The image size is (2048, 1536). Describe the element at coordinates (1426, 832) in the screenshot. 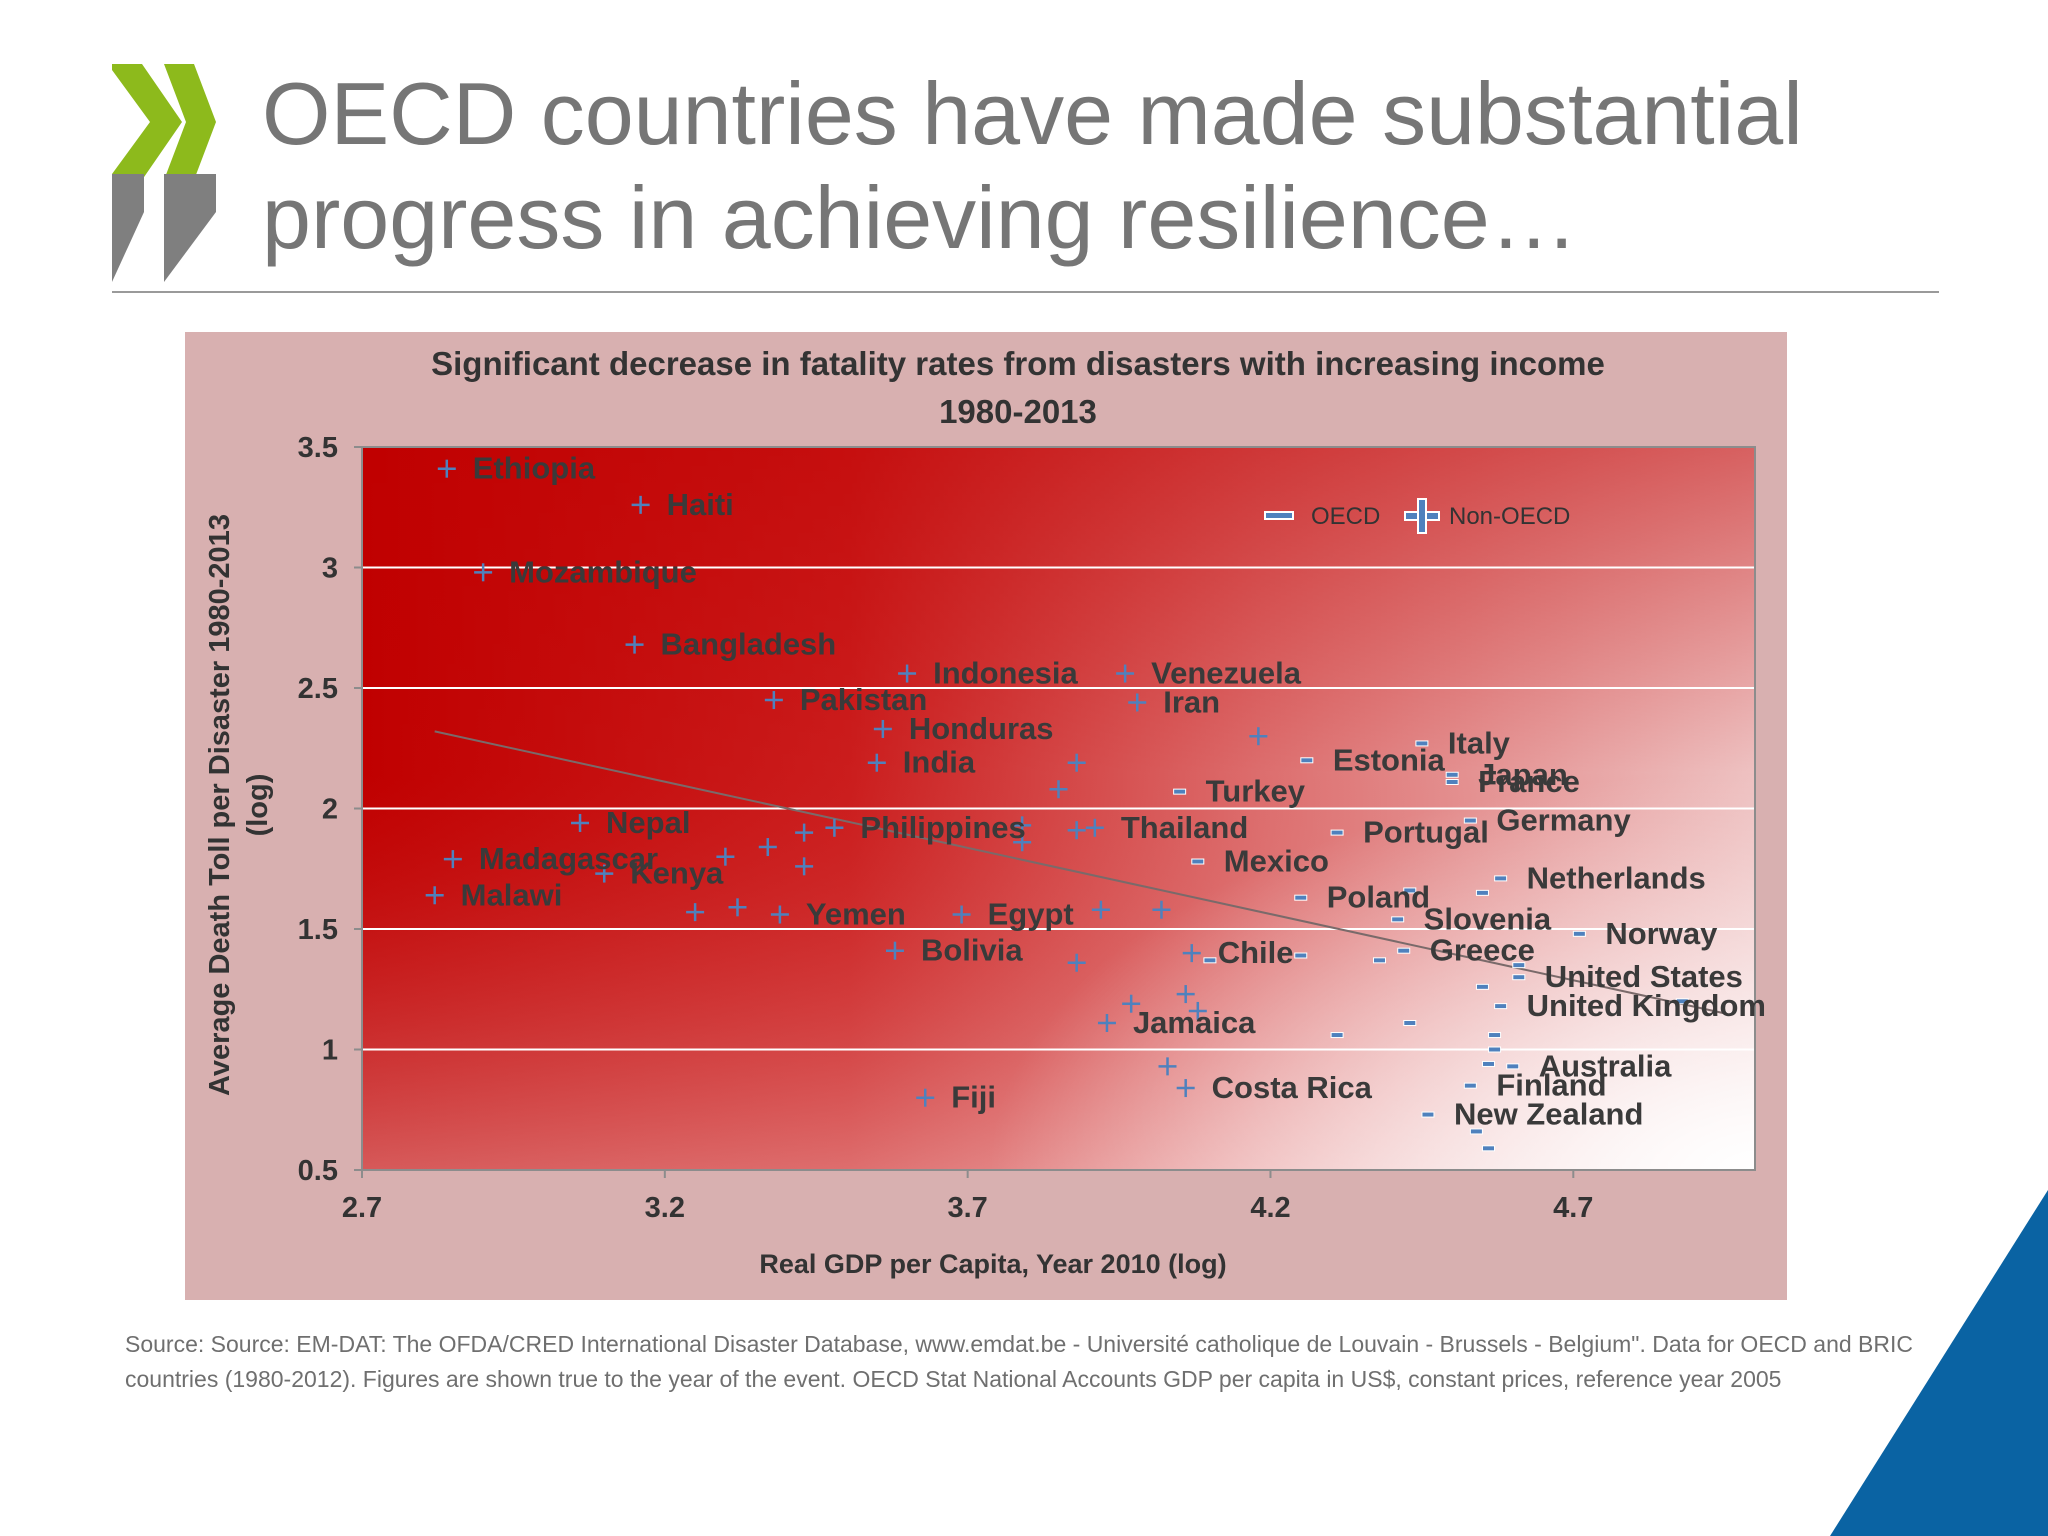

I see `point-label: Portugal` at that location.